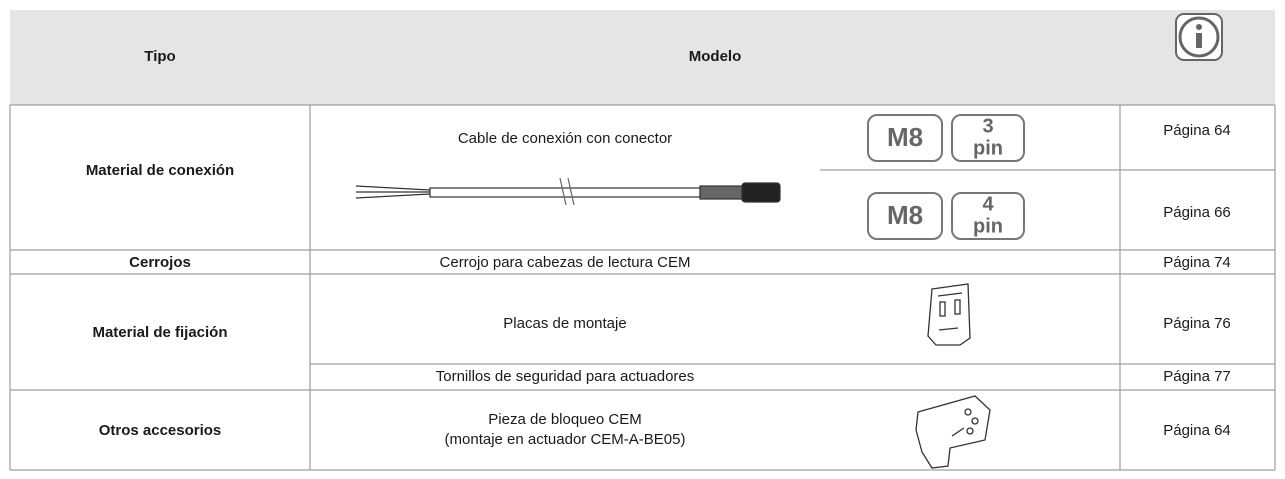 This screenshot has height=479, width=1285. Describe the element at coordinates (159, 332) in the screenshot. I see `tipo: Material de fijación` at that location.